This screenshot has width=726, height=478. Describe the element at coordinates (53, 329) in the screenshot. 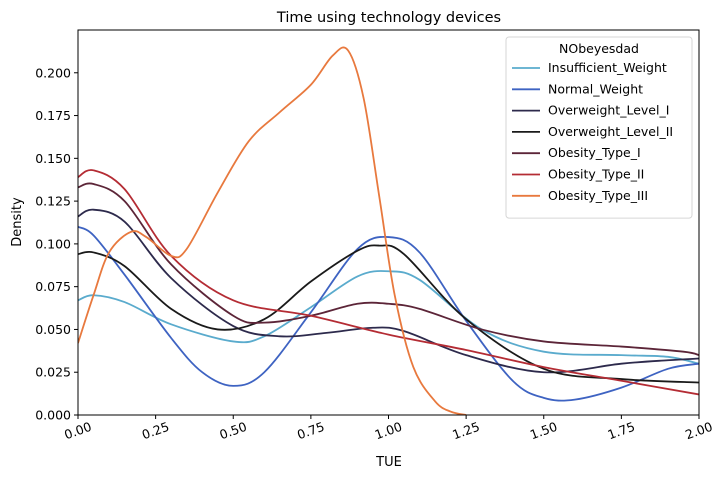

I see `y-tick-label: 0.050` at that location.